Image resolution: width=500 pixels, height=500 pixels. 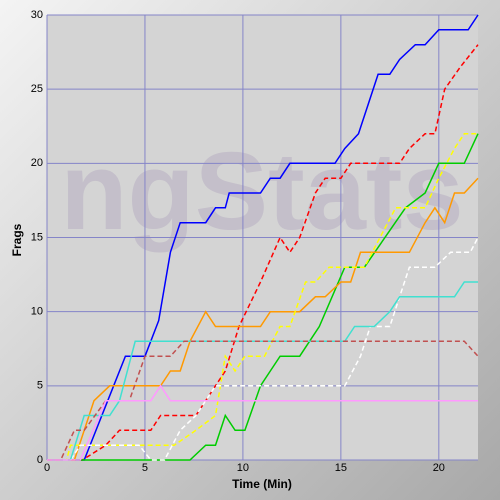 I want to click on y-axis-label: Frags, so click(x=17, y=239).